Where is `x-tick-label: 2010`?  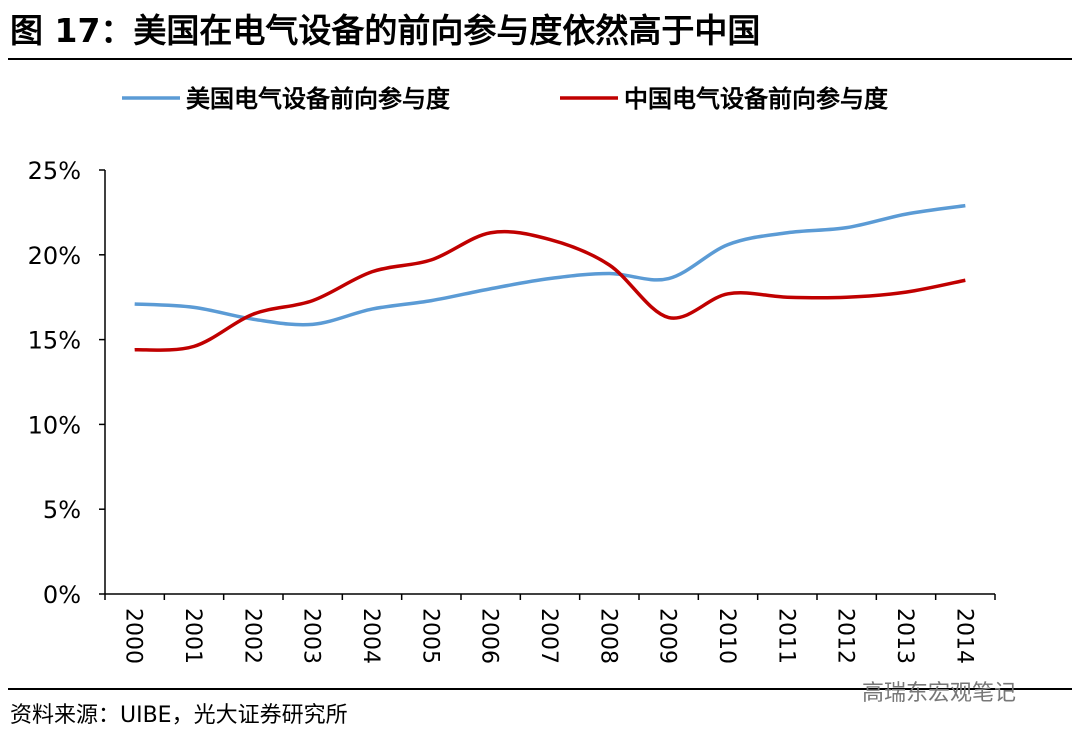
x-tick-label: 2010 is located at coordinates (726, 636).